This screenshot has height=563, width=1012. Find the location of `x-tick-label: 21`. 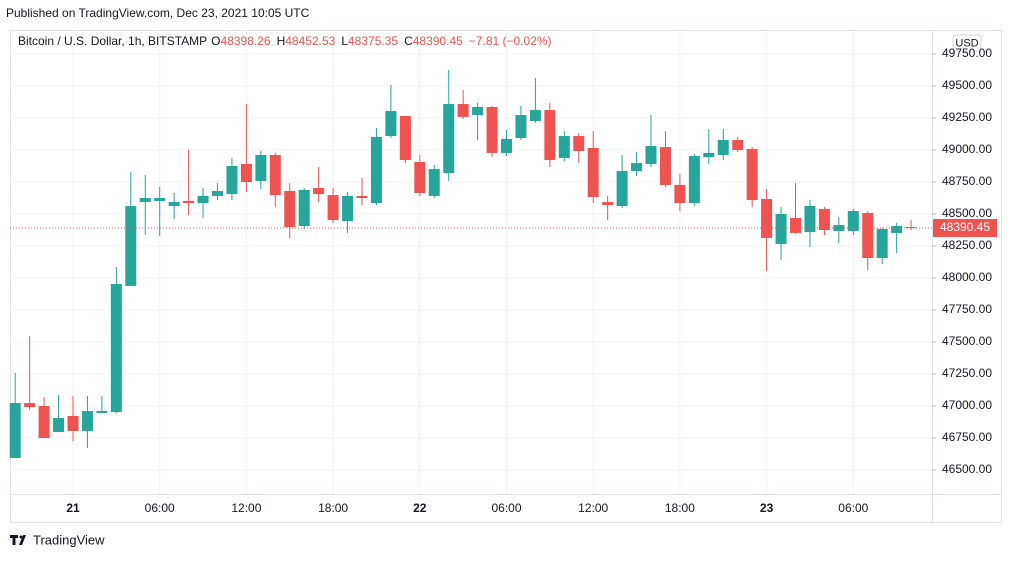

x-tick-label: 21 is located at coordinates (73, 508).